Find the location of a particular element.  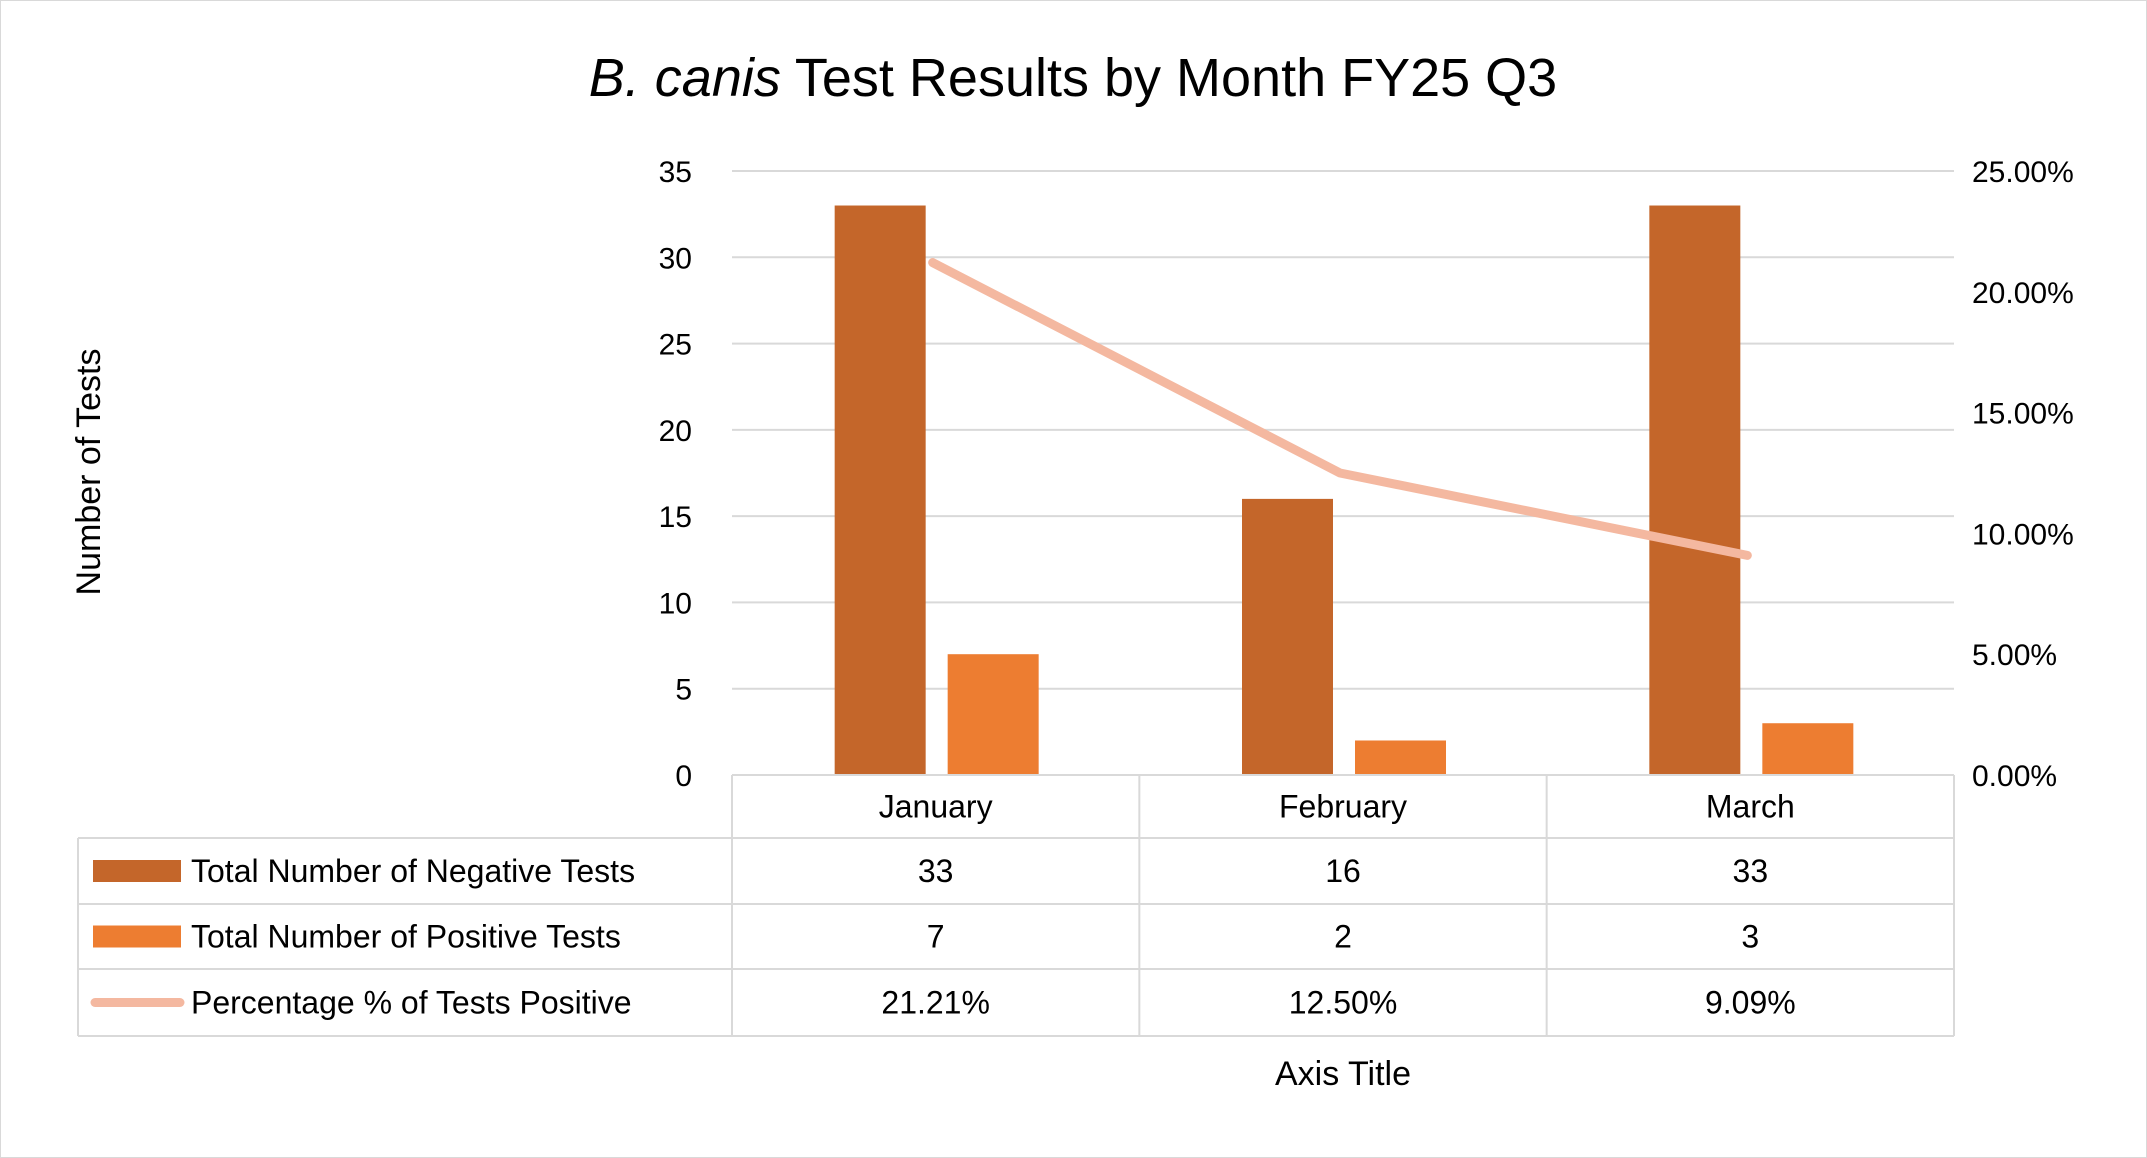

y-tick-label: 10 is located at coordinates (675, 603).